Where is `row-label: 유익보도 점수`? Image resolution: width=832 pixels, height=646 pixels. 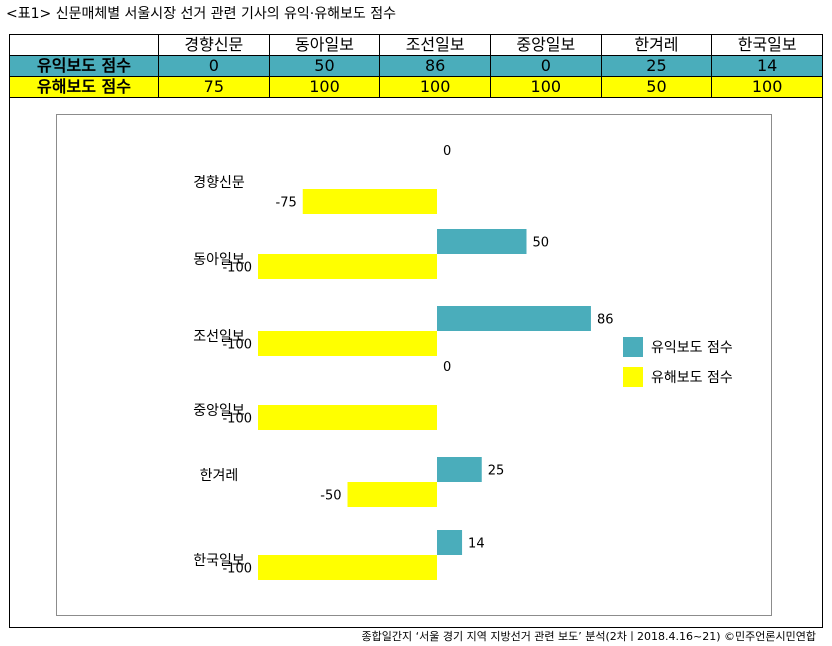 row-label: 유익보도 점수 is located at coordinates (84, 66).